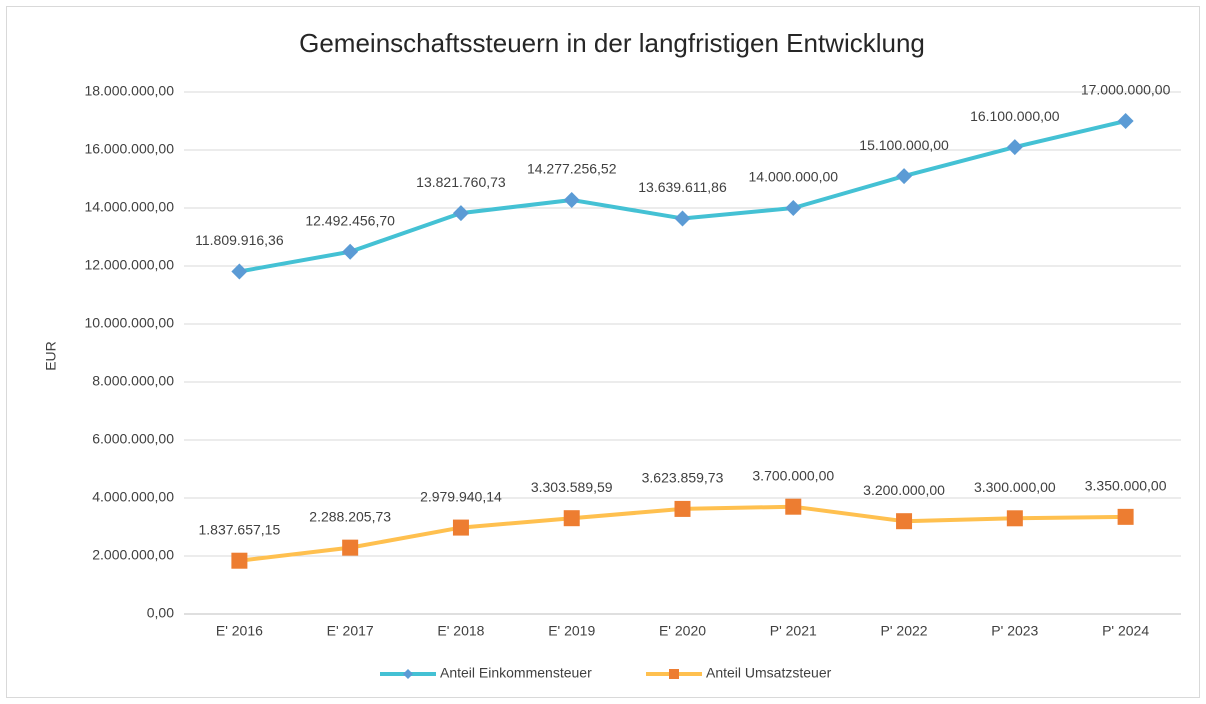 The image size is (1206, 704). What do you see at coordinates (133, 381) in the screenshot?
I see `y-tick-label: 8.000.000,00` at bounding box center [133, 381].